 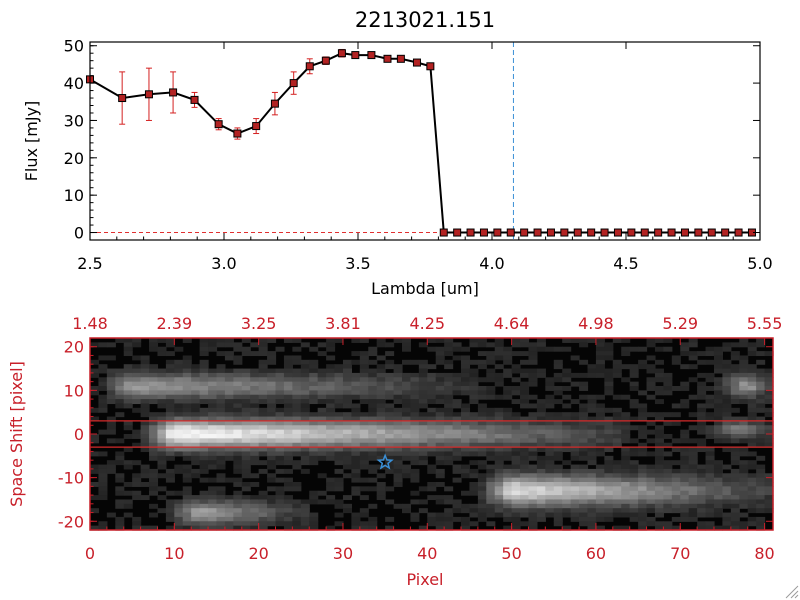 I want to click on star-icon, so click(x=385, y=461).